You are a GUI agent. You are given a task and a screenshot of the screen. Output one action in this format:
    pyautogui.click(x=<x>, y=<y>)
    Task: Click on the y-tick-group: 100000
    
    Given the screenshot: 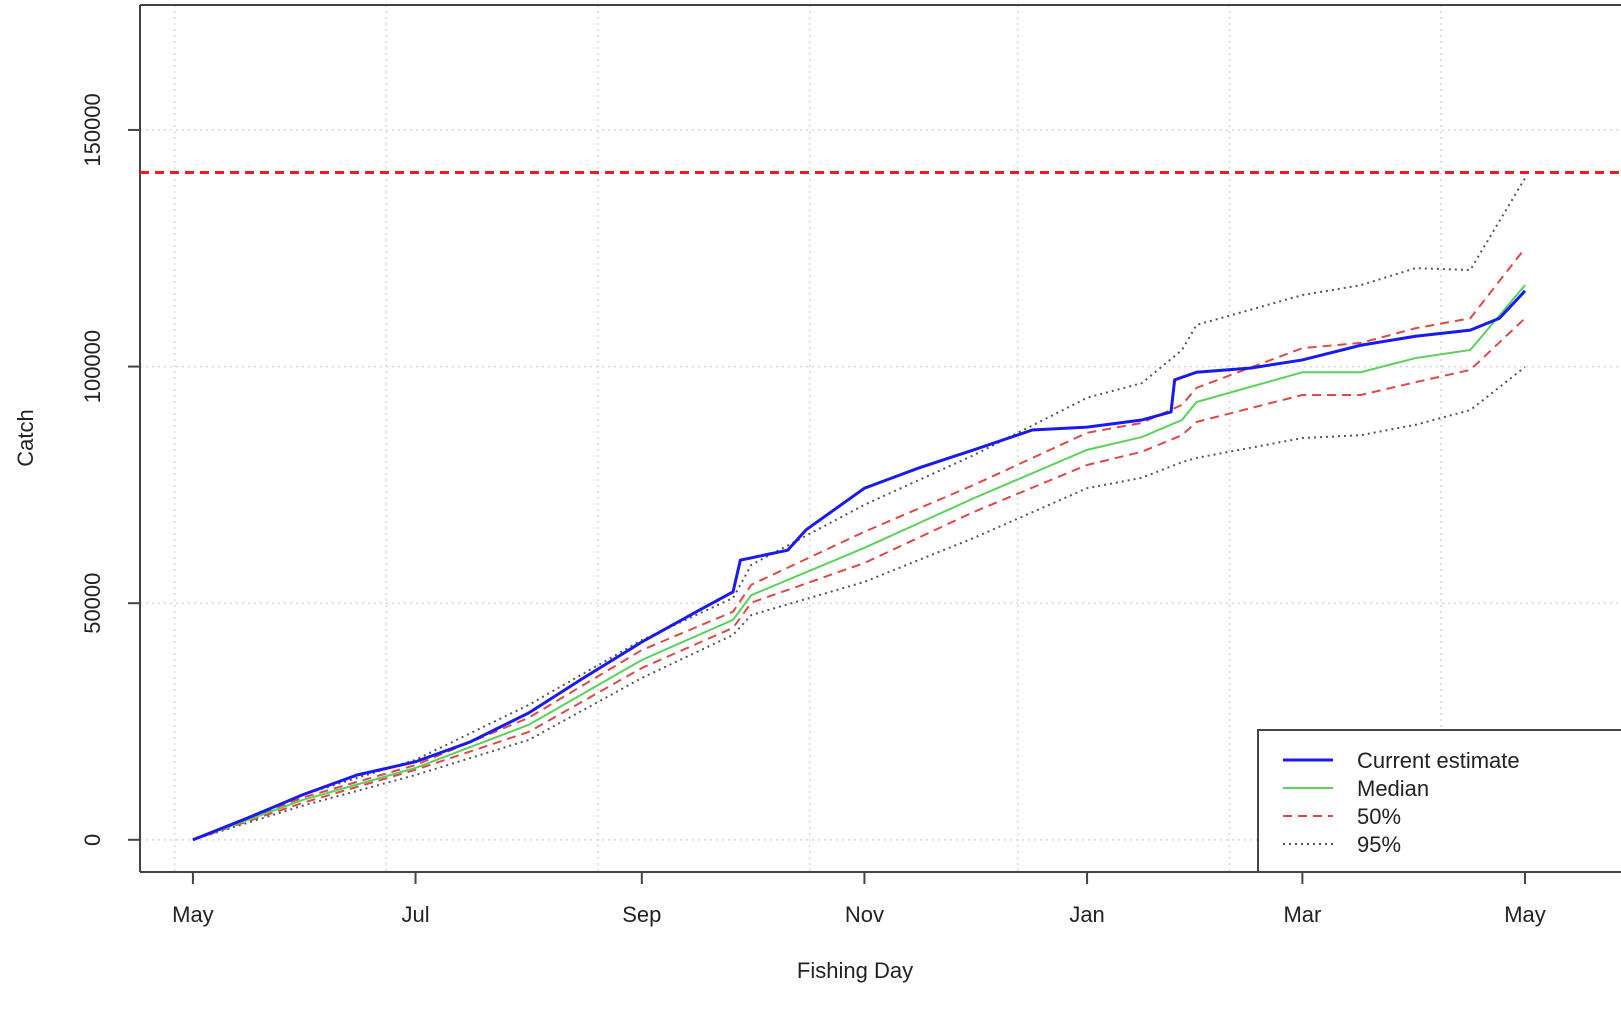 What is the action you would take?
    pyautogui.click(x=92, y=366)
    